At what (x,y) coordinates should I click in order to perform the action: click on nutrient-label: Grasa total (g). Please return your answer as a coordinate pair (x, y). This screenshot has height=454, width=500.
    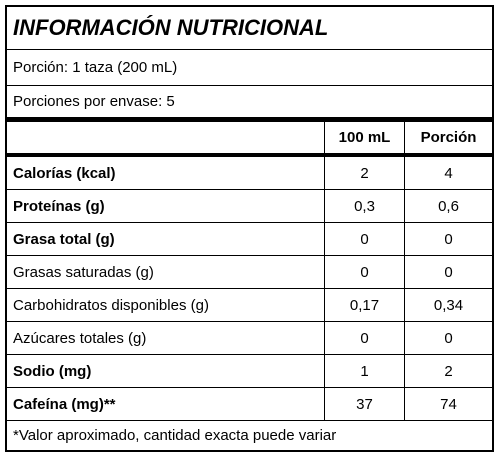
    Looking at the image, I should click on (166, 239).